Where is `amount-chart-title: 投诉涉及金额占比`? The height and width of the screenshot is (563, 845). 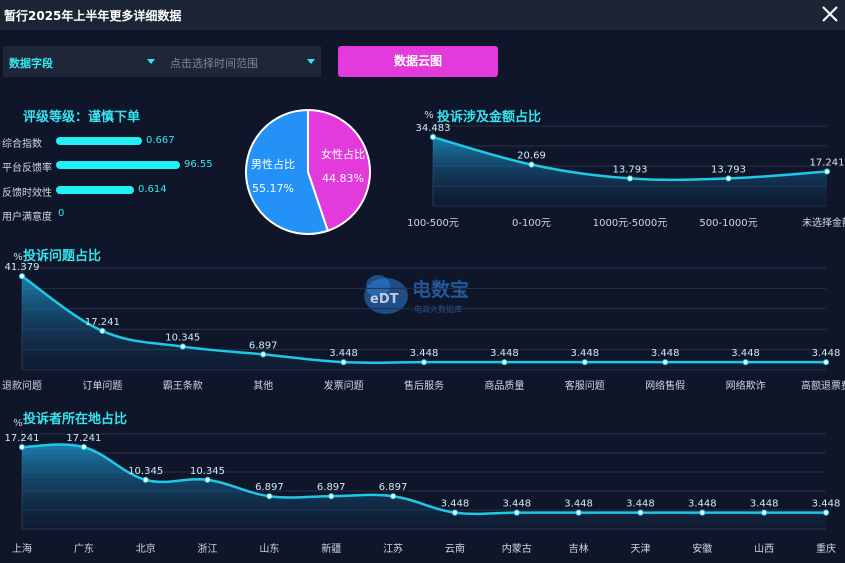
amount-chart-title: 投诉涉及金额占比 is located at coordinates (489, 115).